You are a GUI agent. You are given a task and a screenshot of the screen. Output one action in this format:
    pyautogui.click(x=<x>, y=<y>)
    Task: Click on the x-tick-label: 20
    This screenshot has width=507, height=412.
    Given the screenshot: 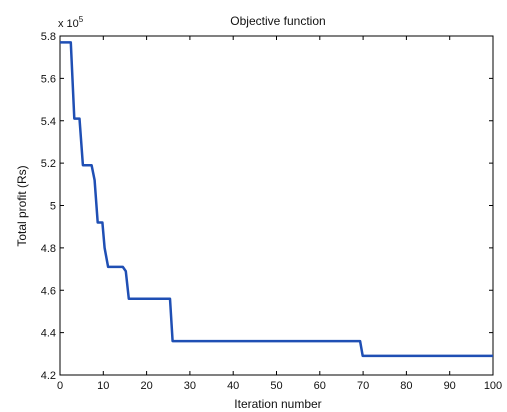 What is the action you would take?
    pyautogui.click(x=146, y=386)
    